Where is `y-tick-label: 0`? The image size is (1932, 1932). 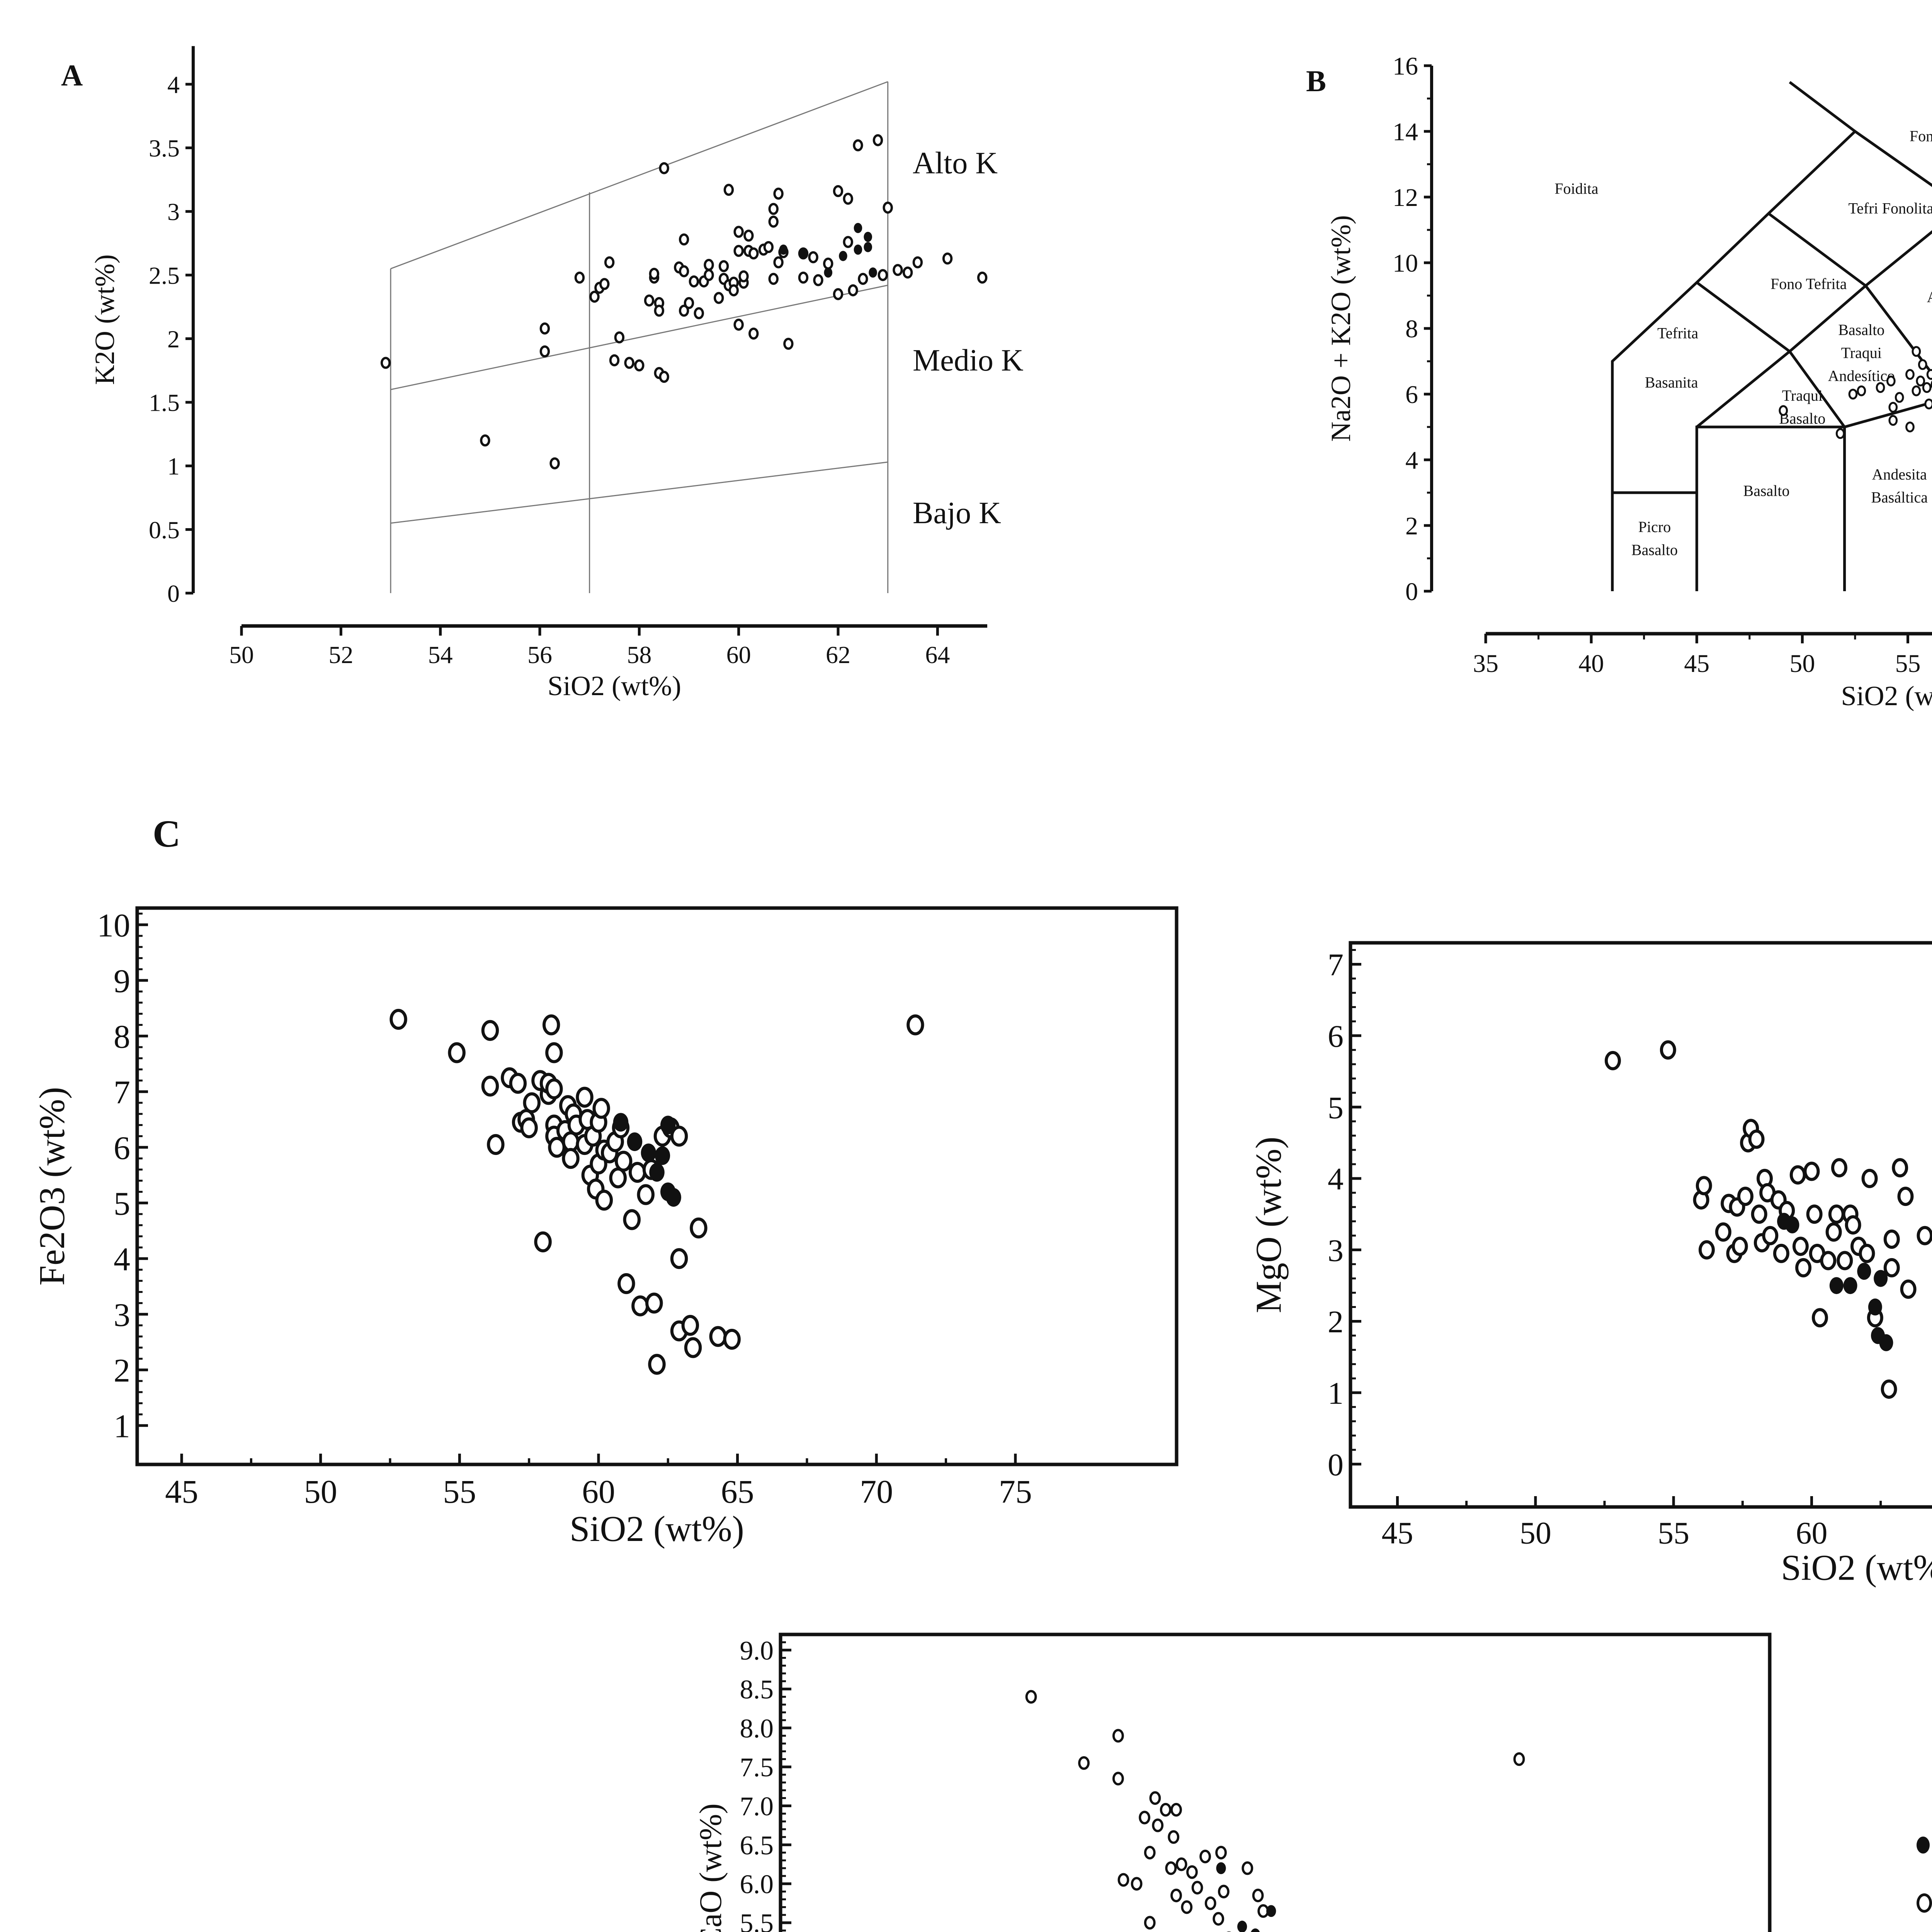 y-tick-label: 0 is located at coordinates (1412, 592).